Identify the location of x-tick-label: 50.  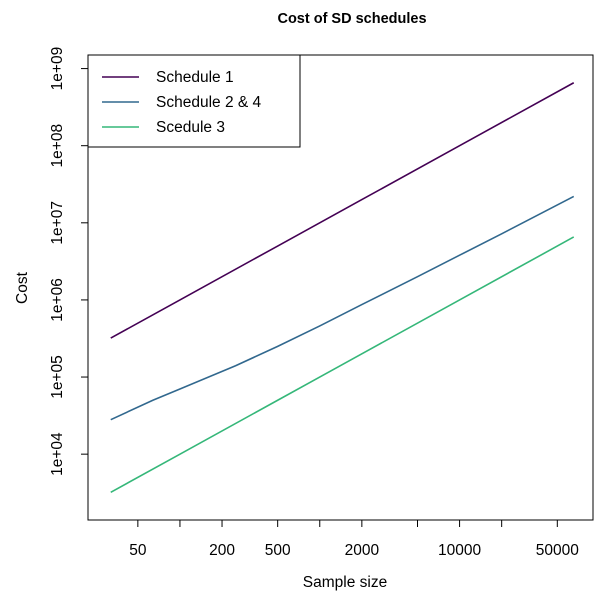
(138, 550).